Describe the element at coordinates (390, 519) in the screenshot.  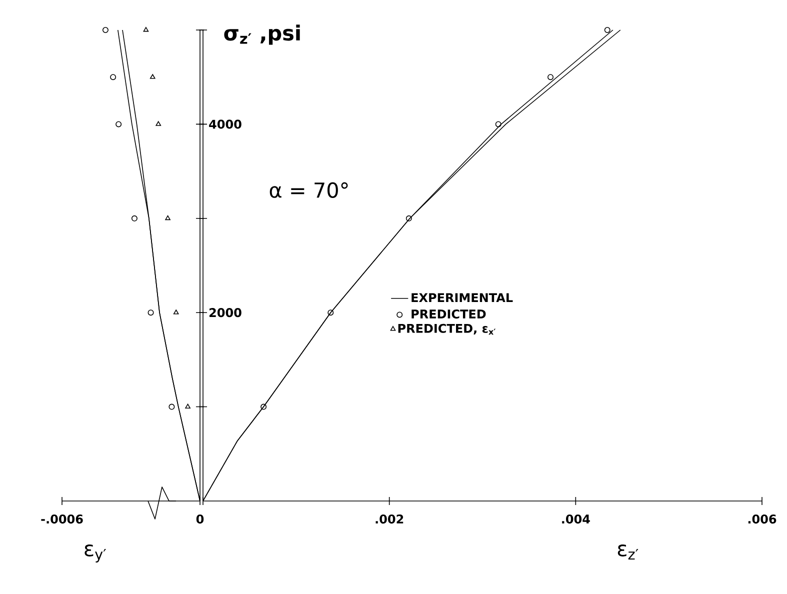
I see `x-tick-label: .002` at that location.